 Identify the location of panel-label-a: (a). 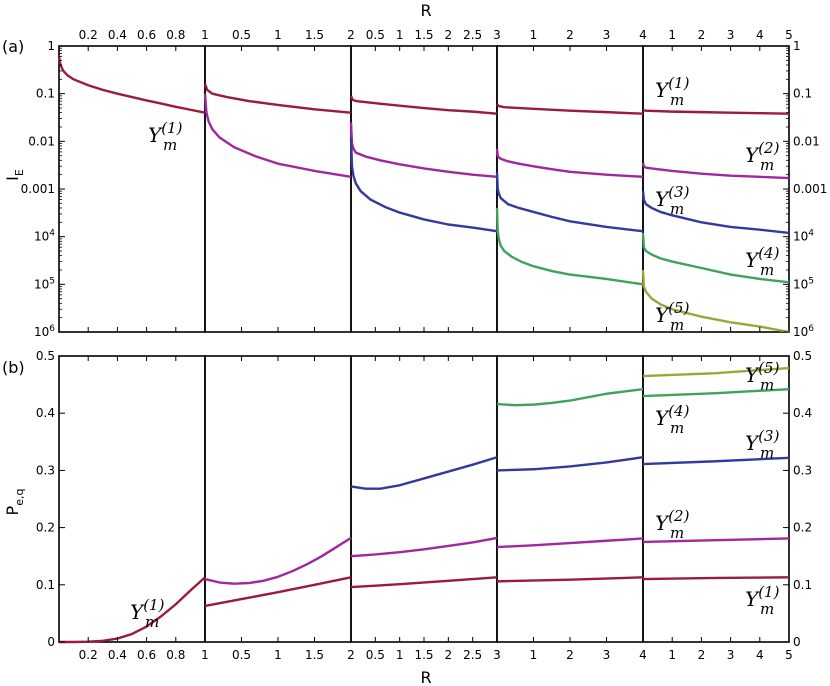
(13, 46).